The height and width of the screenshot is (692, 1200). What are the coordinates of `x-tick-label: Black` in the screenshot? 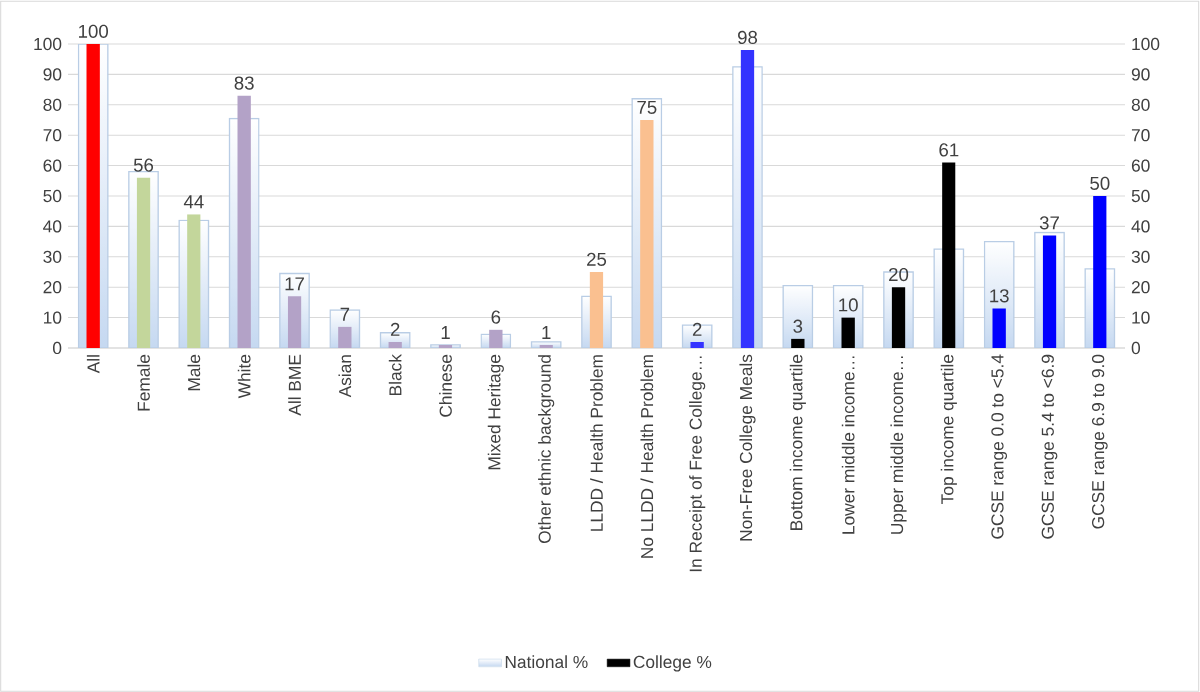 It's located at (395, 374).